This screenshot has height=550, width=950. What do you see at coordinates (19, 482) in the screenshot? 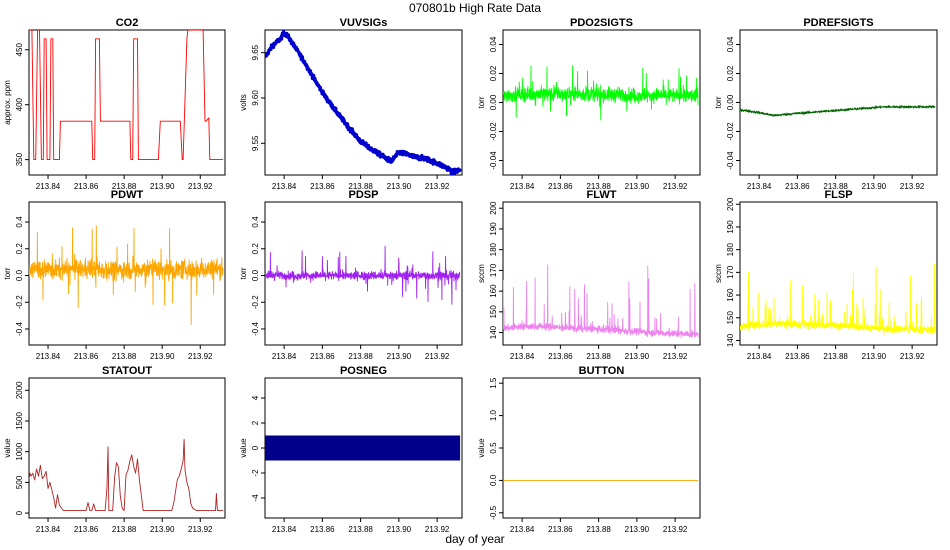
I see `y-tick-label: 500` at bounding box center [19, 482].